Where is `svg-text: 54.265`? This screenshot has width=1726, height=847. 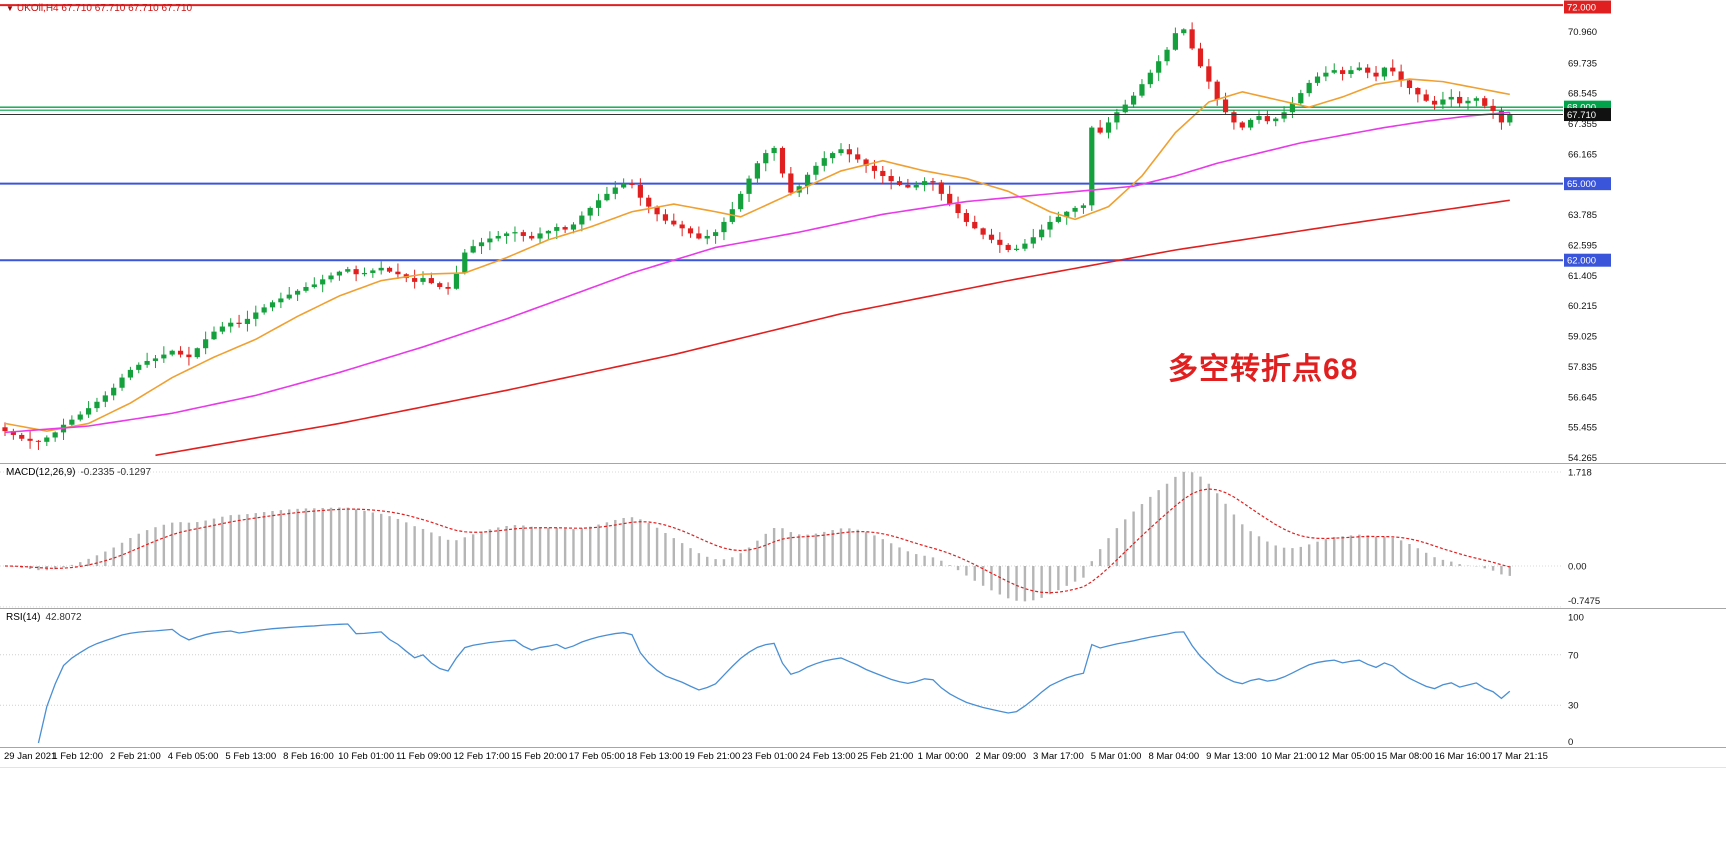 svg-text: 54.265 is located at coordinates (1582, 458).